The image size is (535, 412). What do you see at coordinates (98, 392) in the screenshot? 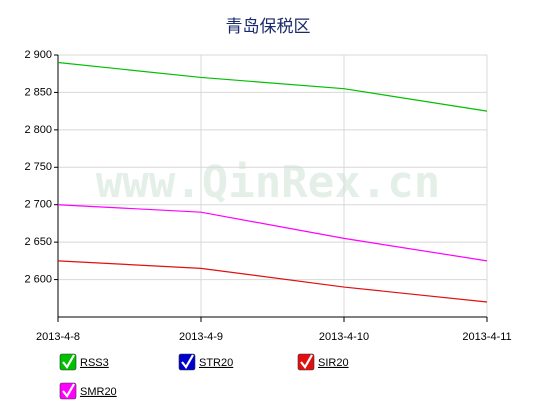
I see `legend-label: SMR20` at bounding box center [98, 392].